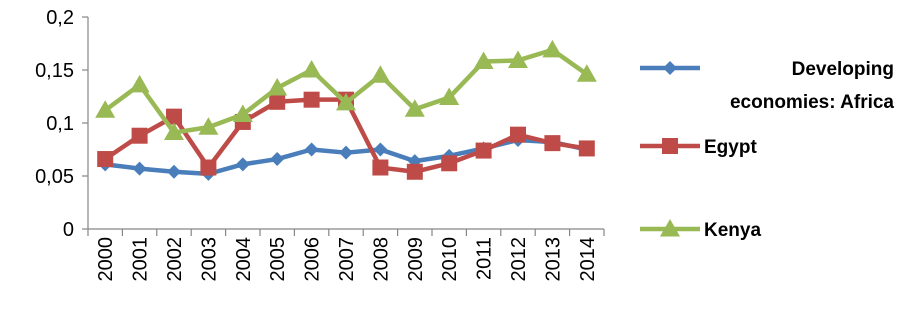  Describe the element at coordinates (843, 69) in the screenshot. I see `legend-label-africa: Developing` at that location.